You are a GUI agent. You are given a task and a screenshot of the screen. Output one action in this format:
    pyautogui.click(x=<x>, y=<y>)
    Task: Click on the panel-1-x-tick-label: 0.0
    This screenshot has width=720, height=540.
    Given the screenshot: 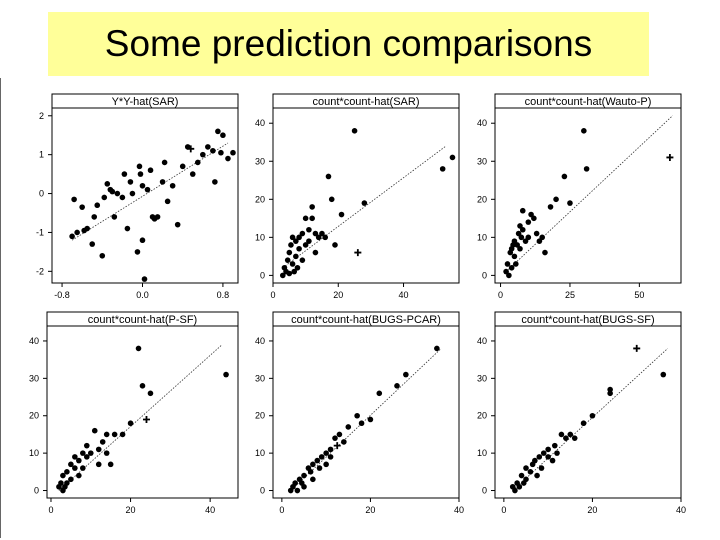 What is the action you would take?
    pyautogui.click(x=142, y=295)
    